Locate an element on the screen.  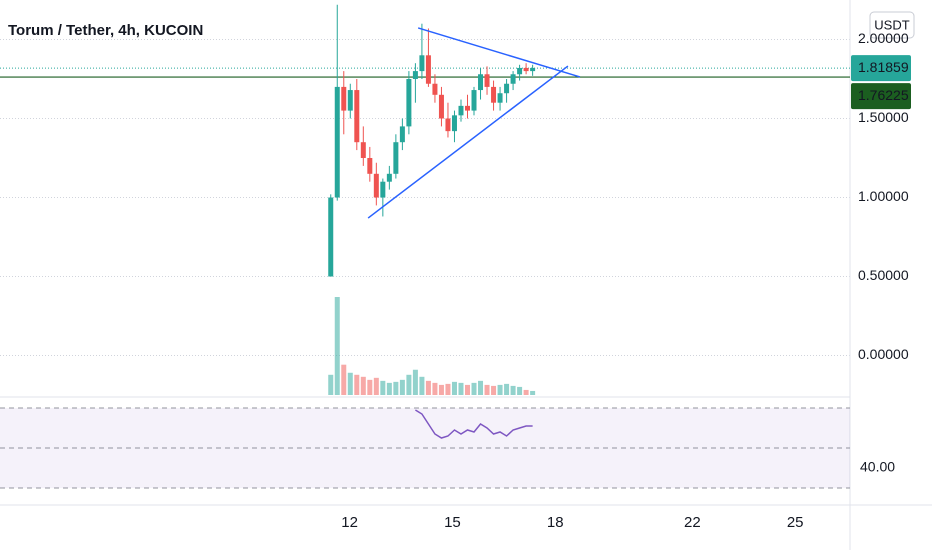
currency-label: USDT is located at coordinates (891, 24).